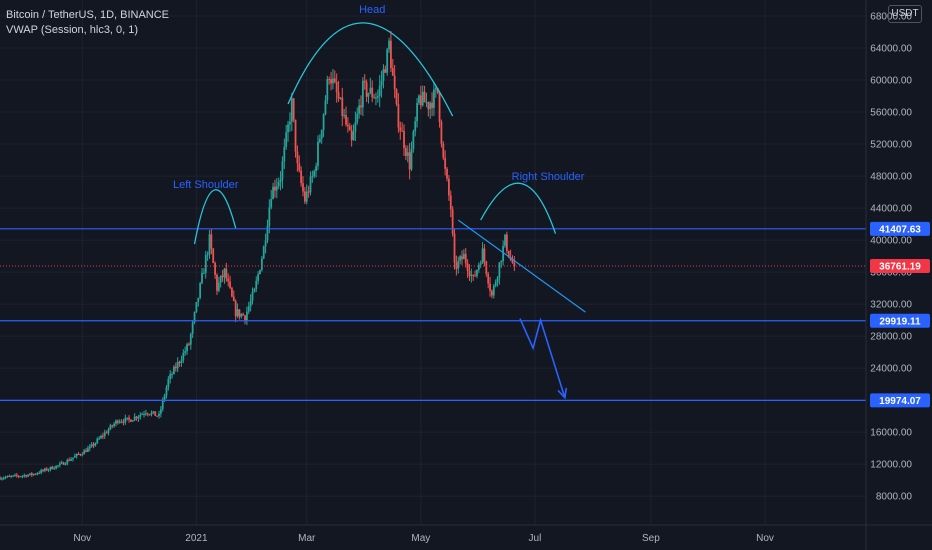 The width and height of the screenshot is (932, 550). Describe the element at coordinates (521, 266) in the screenshot. I see `trend-line` at that location.